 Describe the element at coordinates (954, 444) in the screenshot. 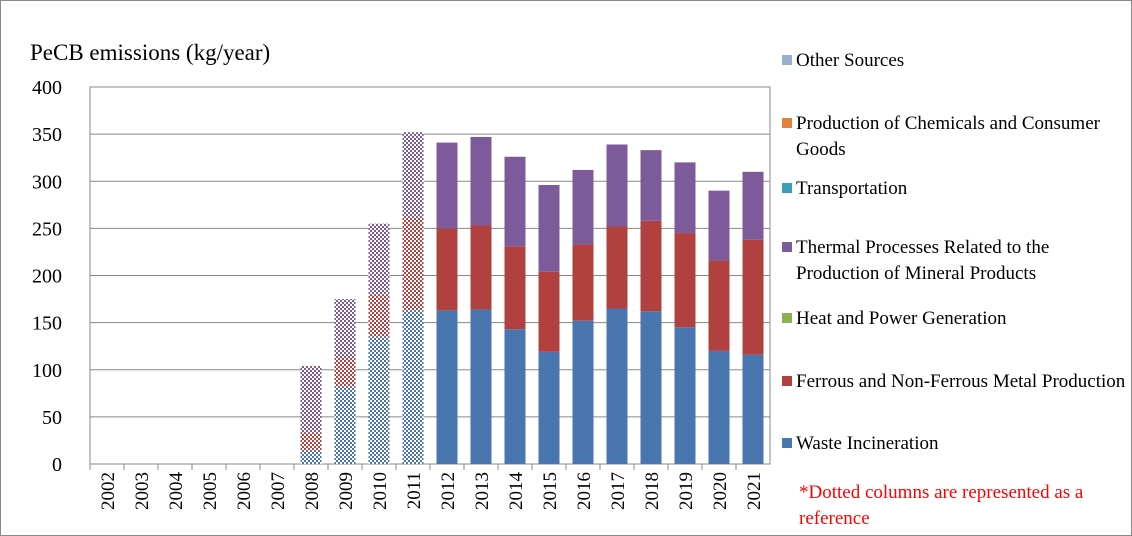

I see `legend-item: Waste Incineration` at that location.